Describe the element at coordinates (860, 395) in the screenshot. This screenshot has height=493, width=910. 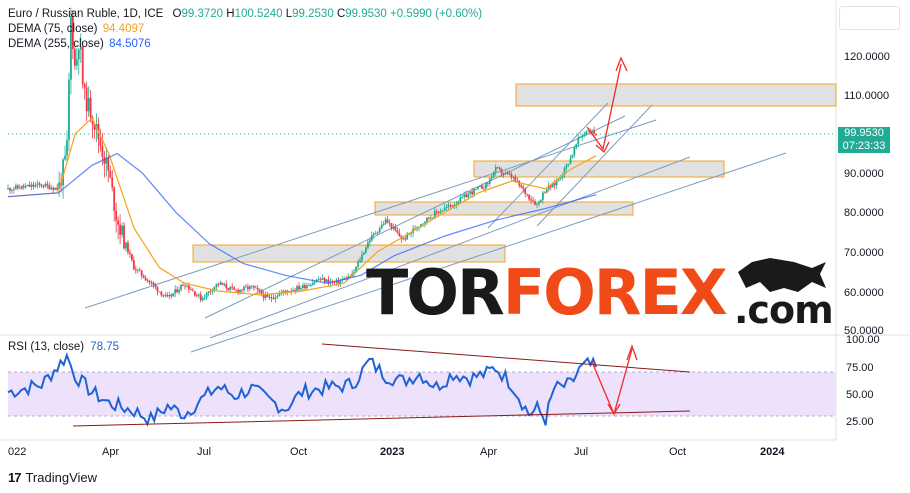
I see `rsi-tick: 50.00` at that location.